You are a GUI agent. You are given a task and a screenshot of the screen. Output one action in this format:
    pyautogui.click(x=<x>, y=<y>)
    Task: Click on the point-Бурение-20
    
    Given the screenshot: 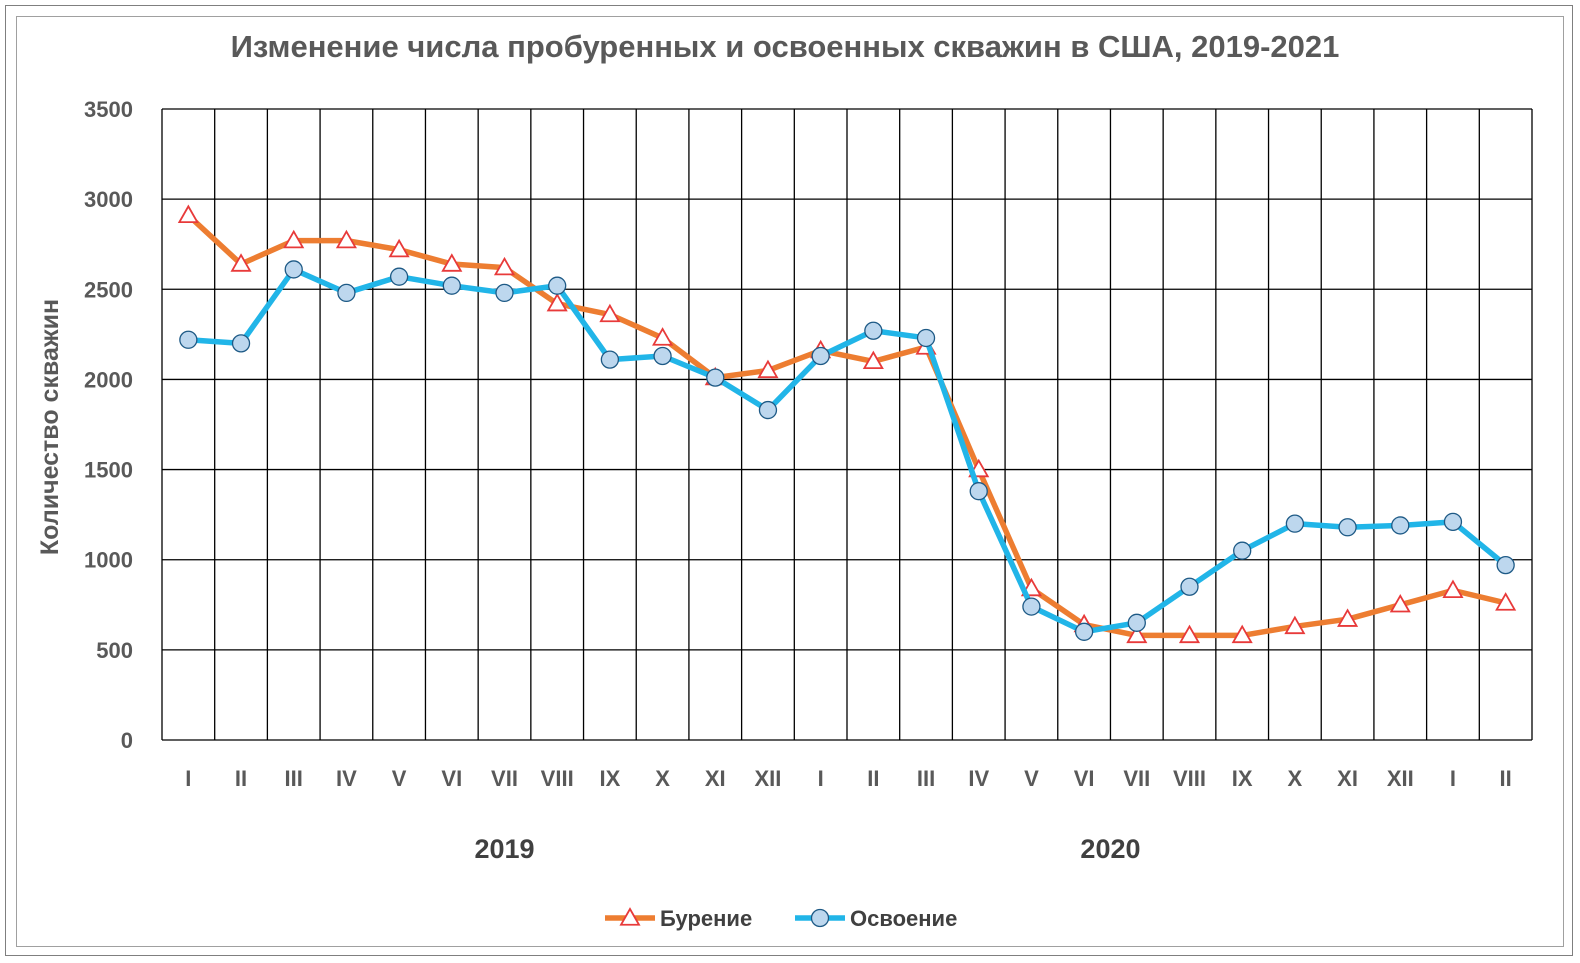 What is the action you would take?
    pyautogui.click(x=1242, y=634)
    